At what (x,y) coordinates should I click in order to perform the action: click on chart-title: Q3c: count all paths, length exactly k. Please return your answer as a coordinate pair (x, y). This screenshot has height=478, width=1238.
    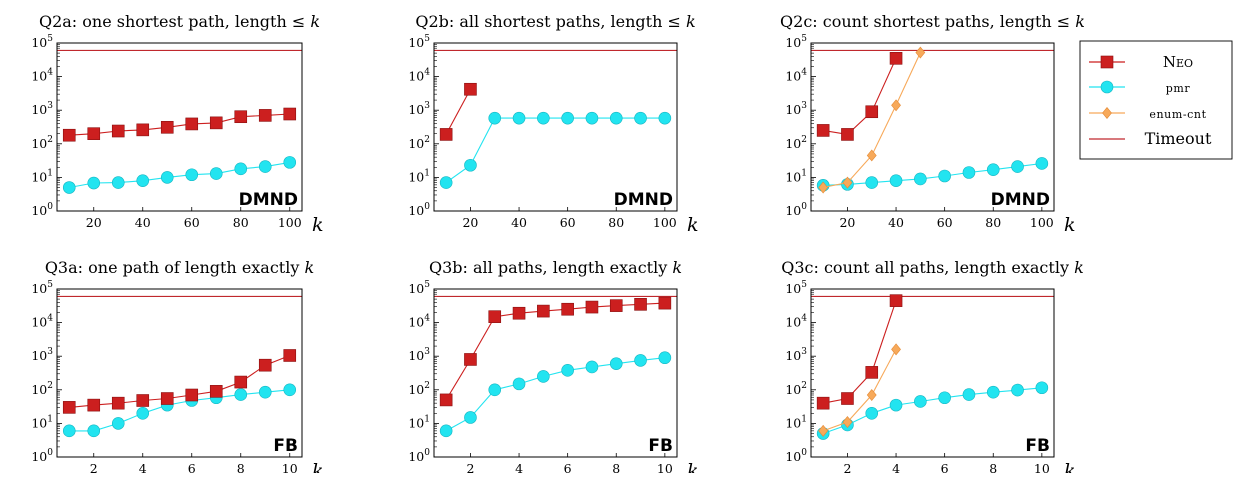
    Looking at the image, I should click on (932, 267).